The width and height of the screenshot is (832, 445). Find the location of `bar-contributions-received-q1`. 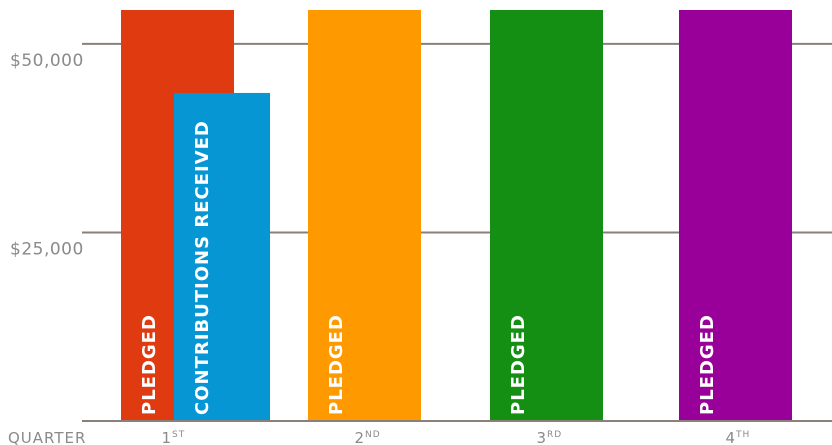

bar-contributions-received-q1 is located at coordinates (222, 256).